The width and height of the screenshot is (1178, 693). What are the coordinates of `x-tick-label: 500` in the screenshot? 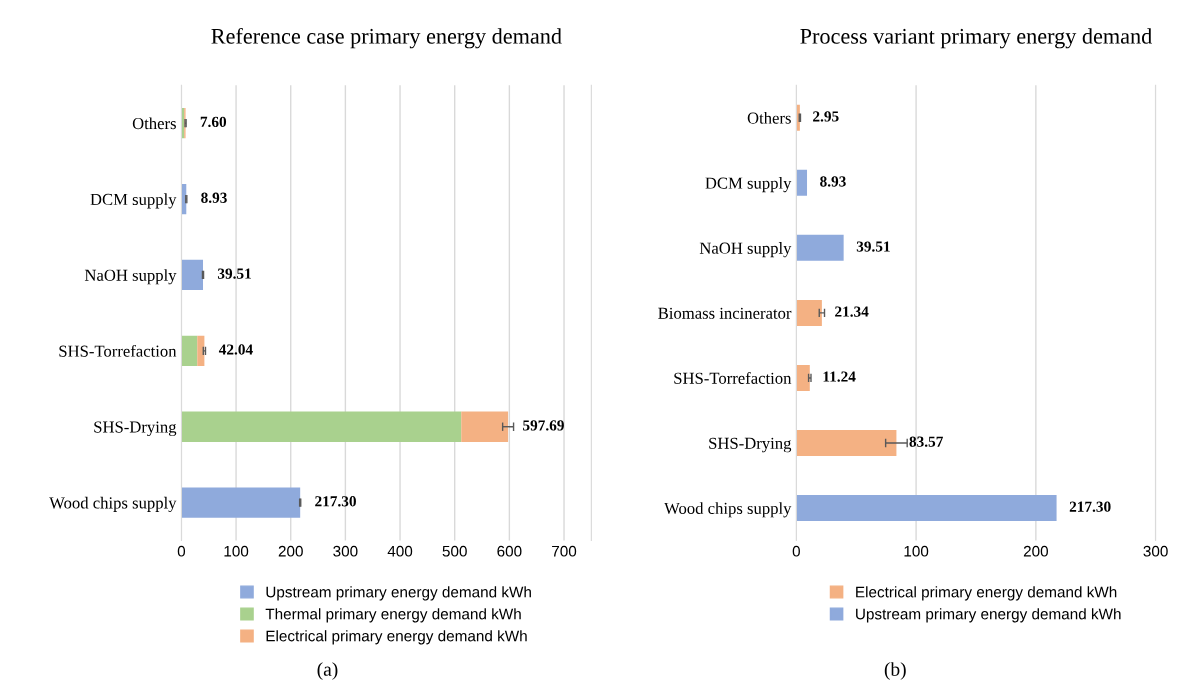 It's located at (454, 551).